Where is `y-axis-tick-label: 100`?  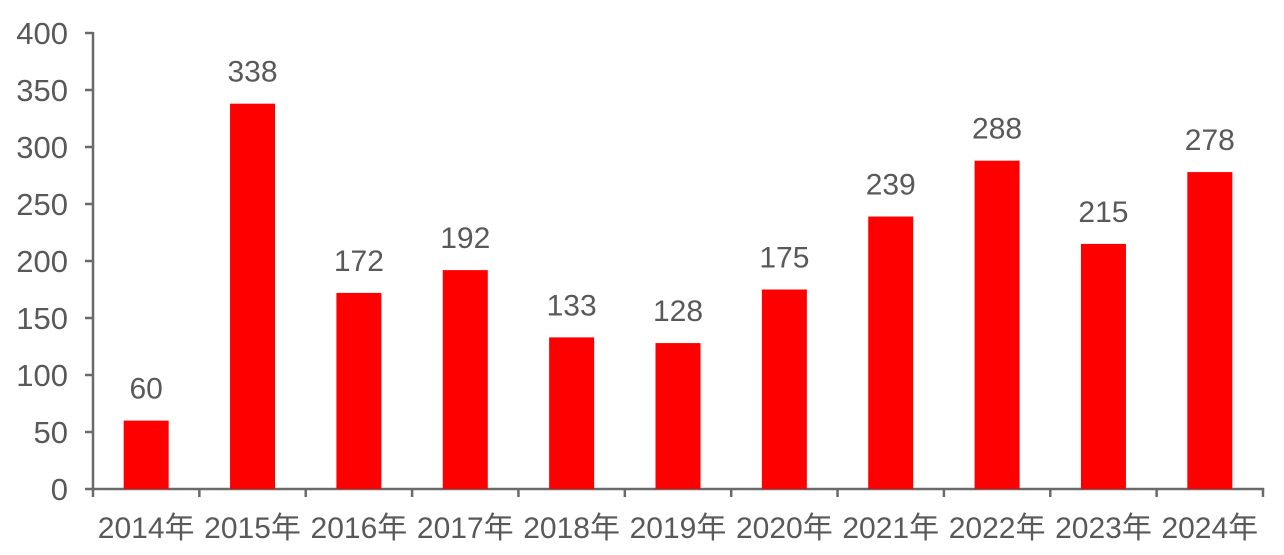
y-axis-tick-label: 100 is located at coordinates (42, 375).